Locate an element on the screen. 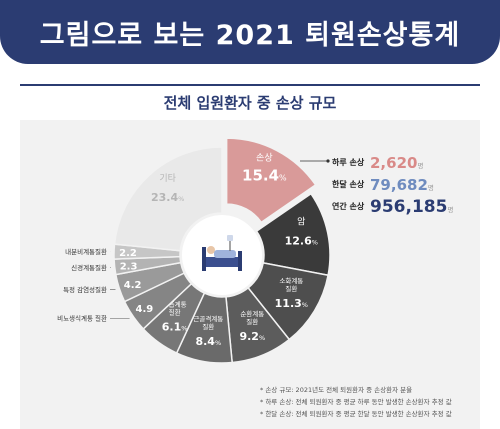  slice-value: 15.4% is located at coordinates (264, 175).